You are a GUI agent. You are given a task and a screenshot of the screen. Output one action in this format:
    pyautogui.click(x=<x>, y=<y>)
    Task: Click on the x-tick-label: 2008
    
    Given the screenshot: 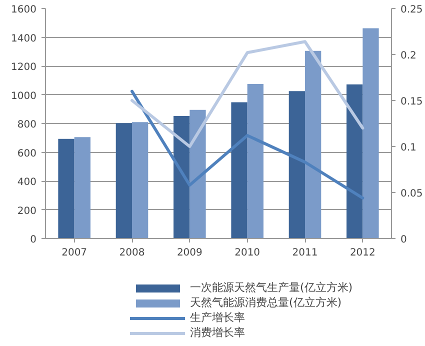 What is the action you would take?
    pyautogui.click(x=132, y=253)
    